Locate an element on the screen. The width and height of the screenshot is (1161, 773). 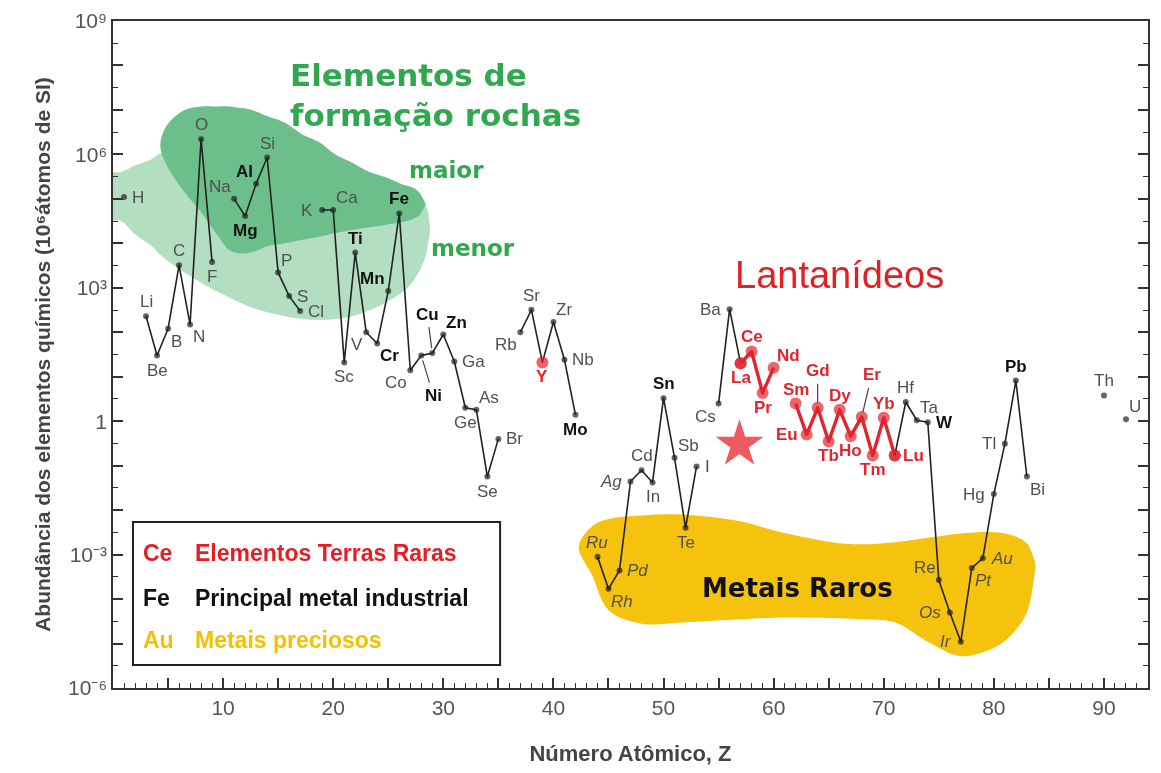
annotation: C is located at coordinates (179, 250).